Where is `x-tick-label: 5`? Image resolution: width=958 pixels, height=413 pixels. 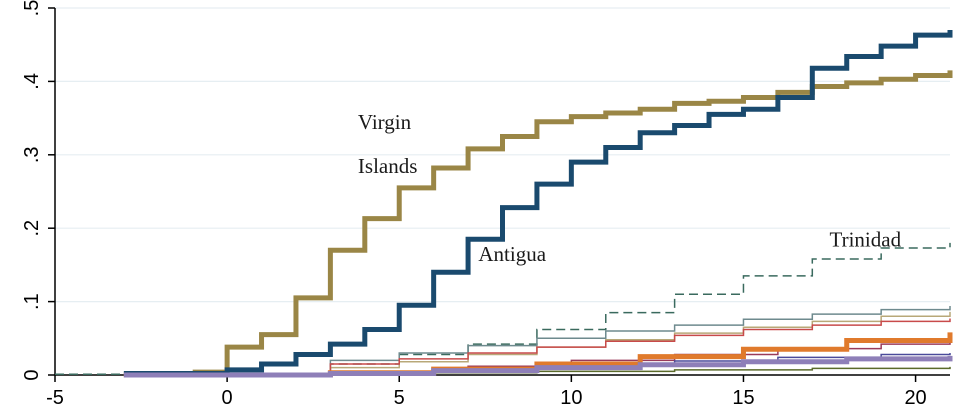 x-tick-label: 5 is located at coordinates (399, 398).